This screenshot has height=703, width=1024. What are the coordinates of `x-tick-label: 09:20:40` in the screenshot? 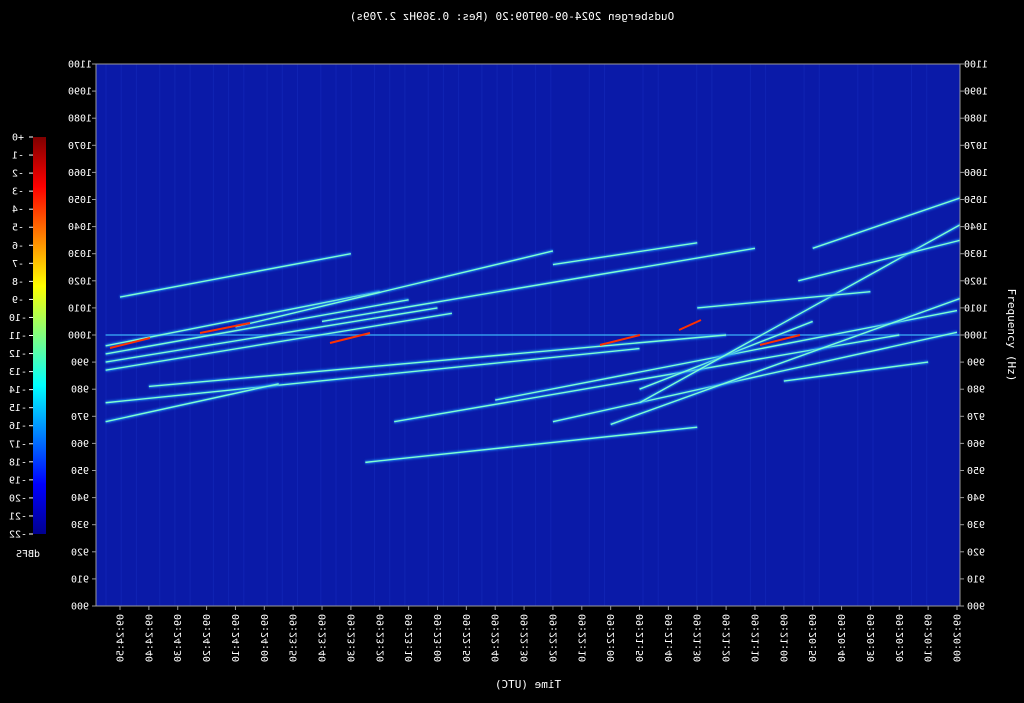 It's located at (842, 638).